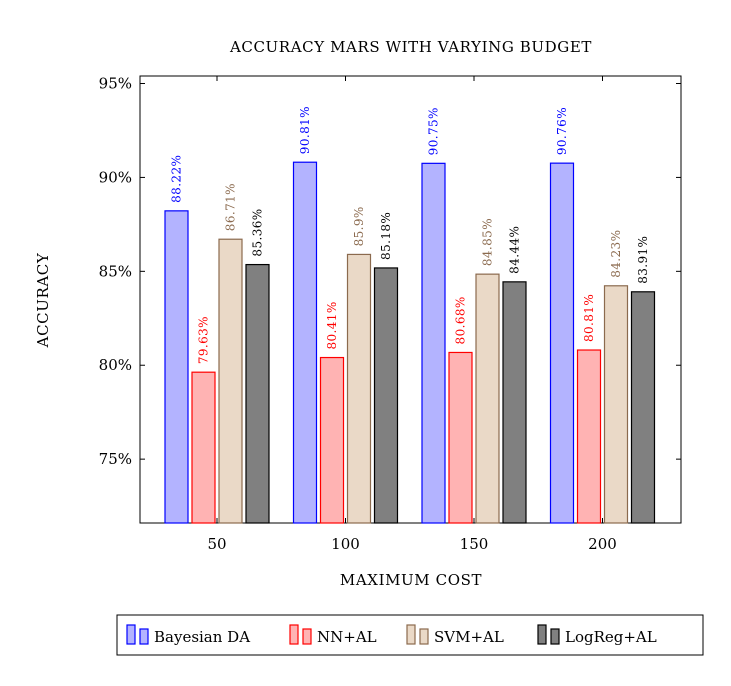 The height and width of the screenshot is (686, 731). Describe the element at coordinates (115, 84) in the screenshot. I see `y-tick-label: 95%` at that location.